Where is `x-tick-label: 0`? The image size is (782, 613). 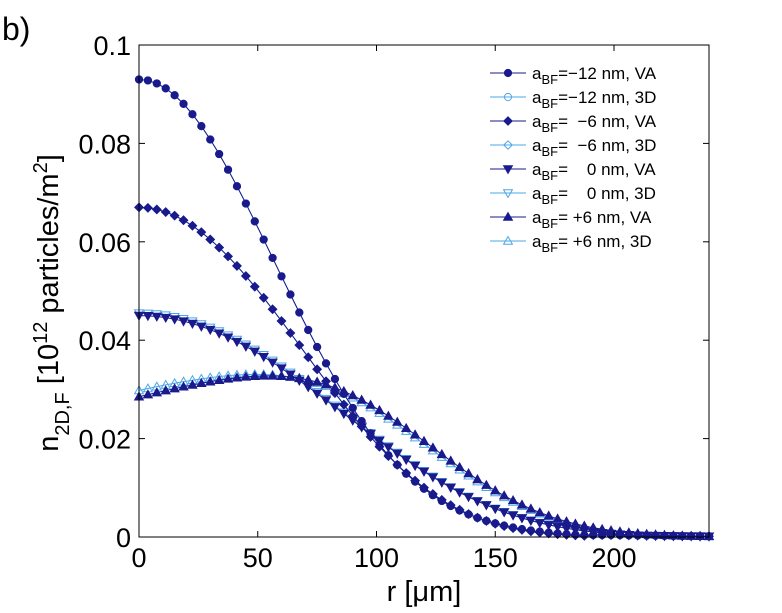
x-tick-label: 0 is located at coordinates (138, 558).